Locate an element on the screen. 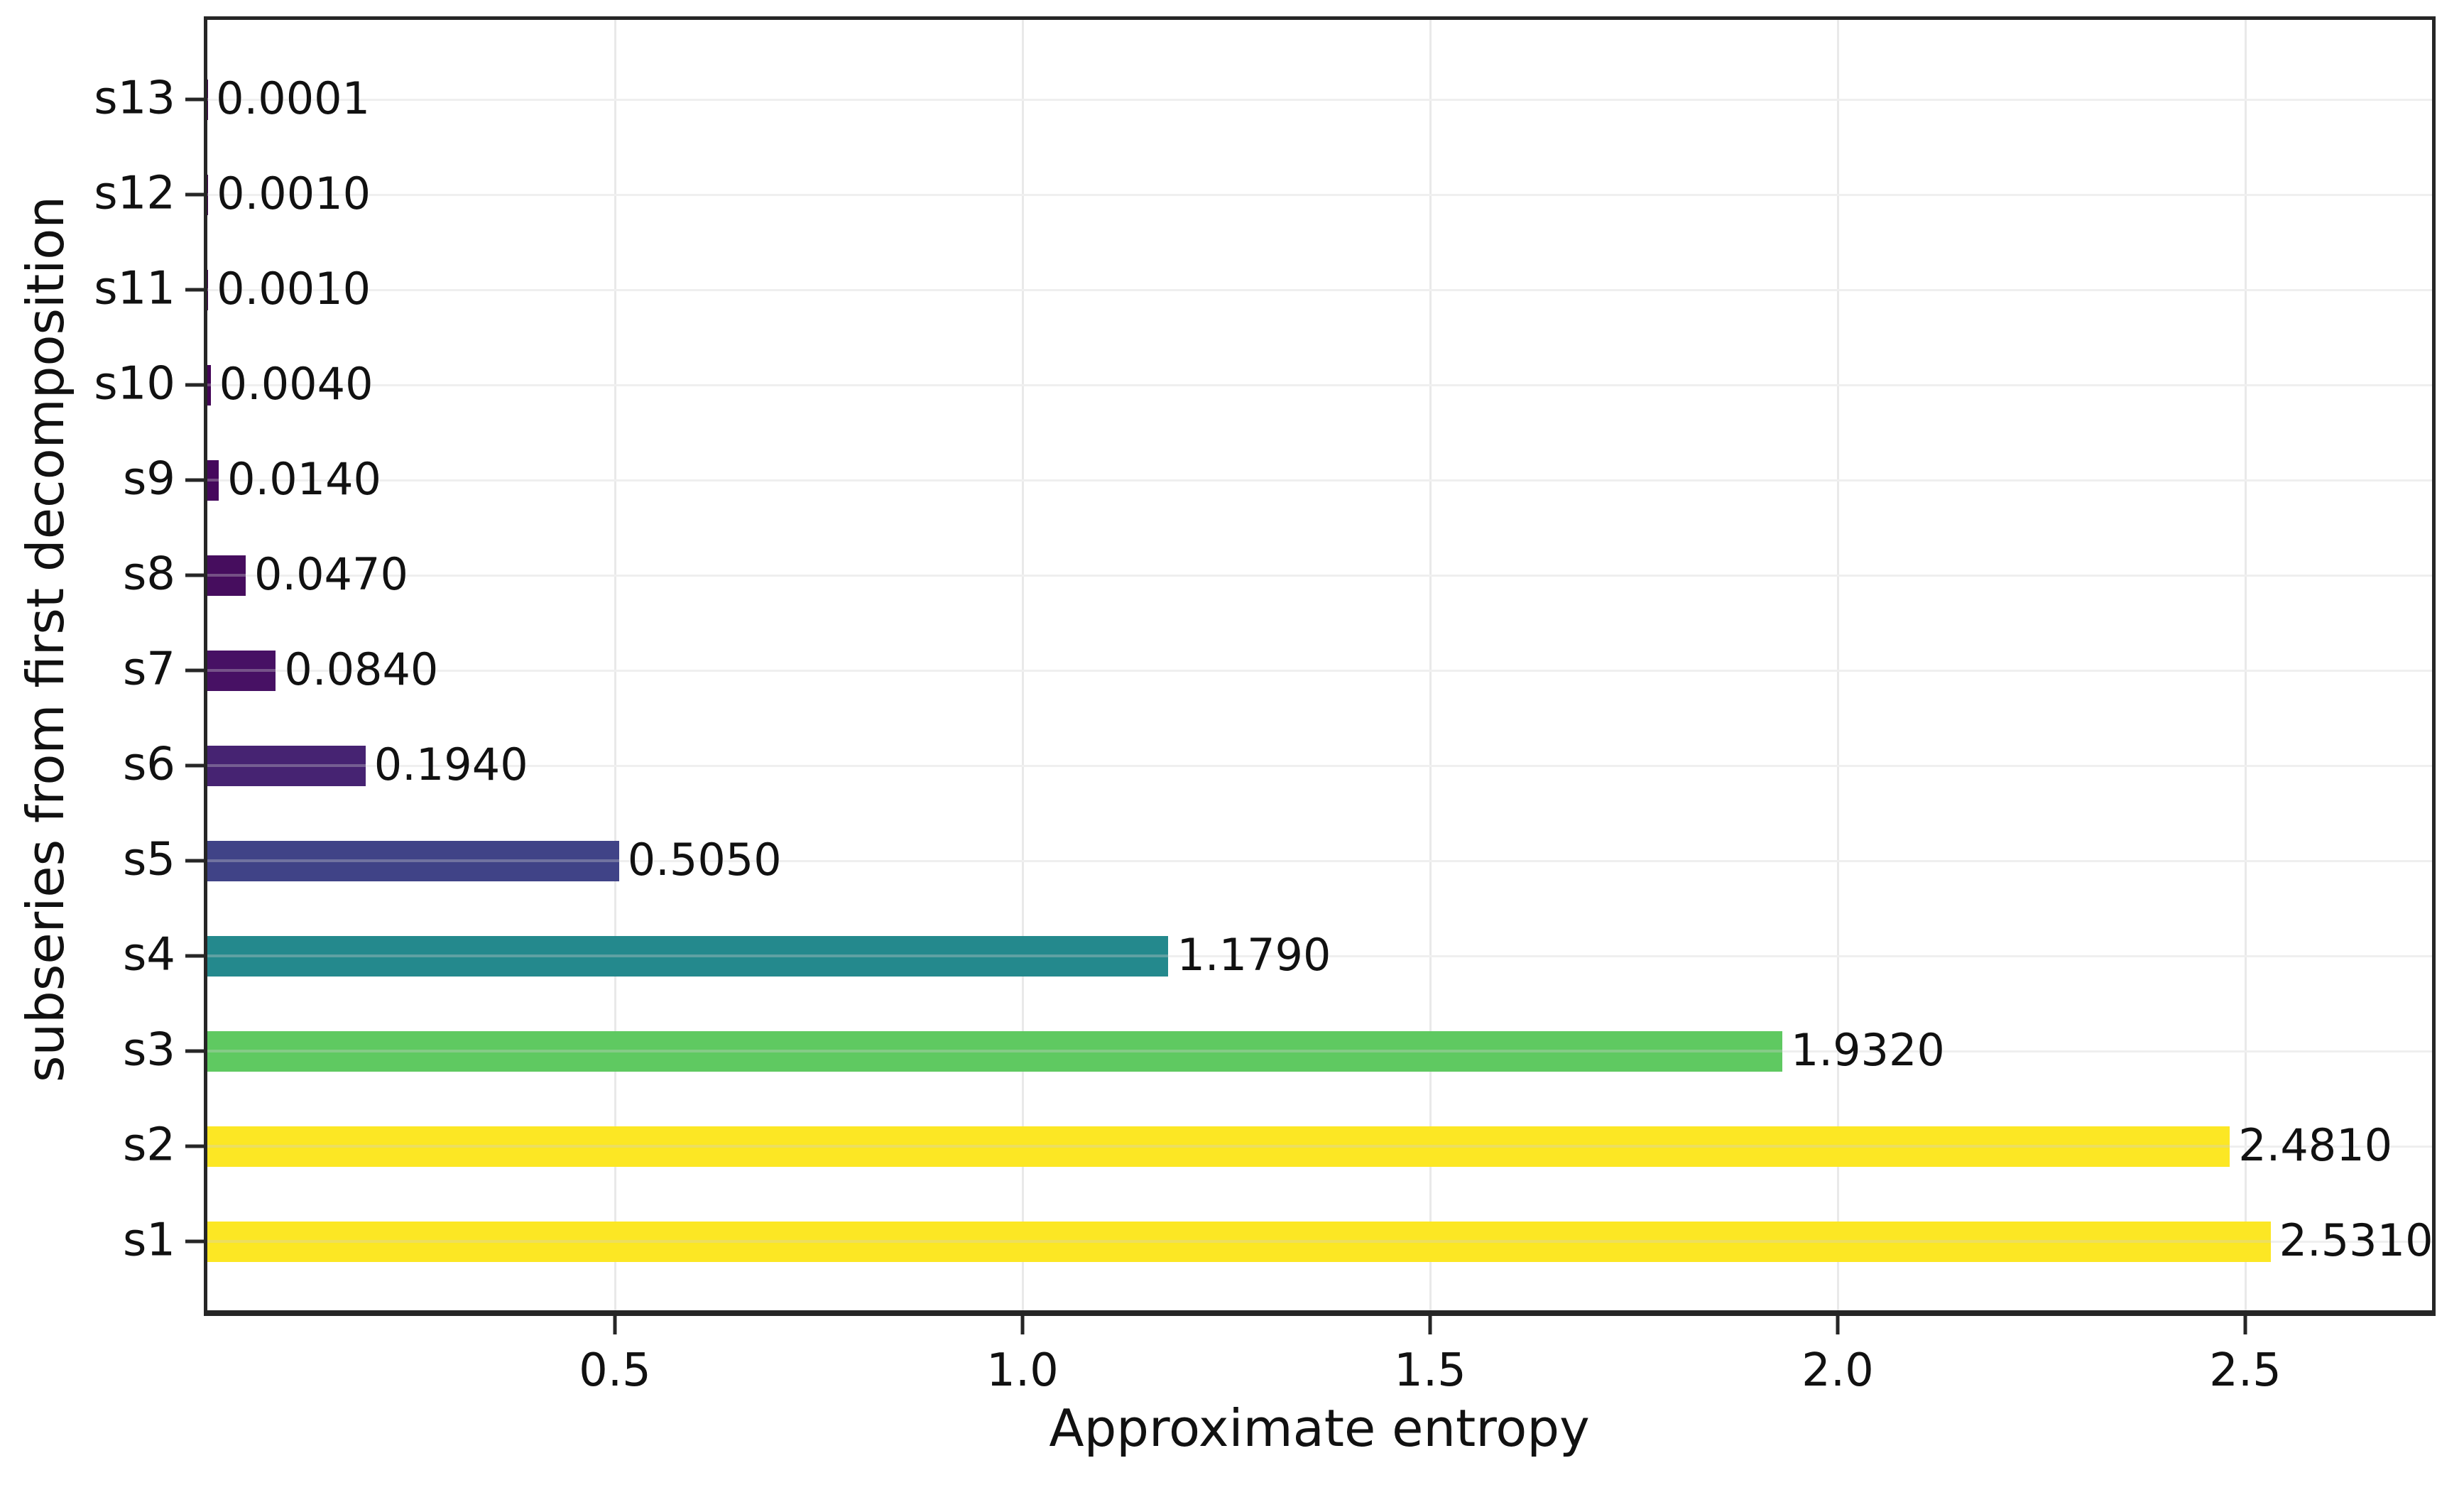 The image size is (2464, 1485). bar-s2 is located at coordinates (1218, 1146).